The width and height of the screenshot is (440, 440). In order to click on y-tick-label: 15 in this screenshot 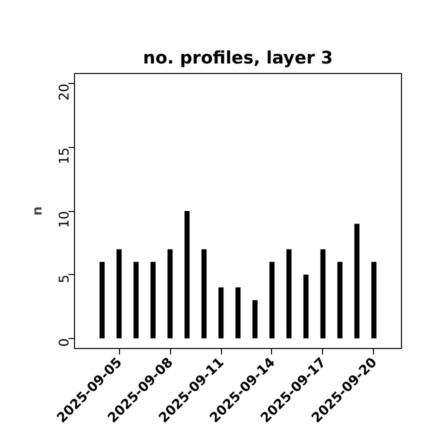, I will do `click(65, 155)`.